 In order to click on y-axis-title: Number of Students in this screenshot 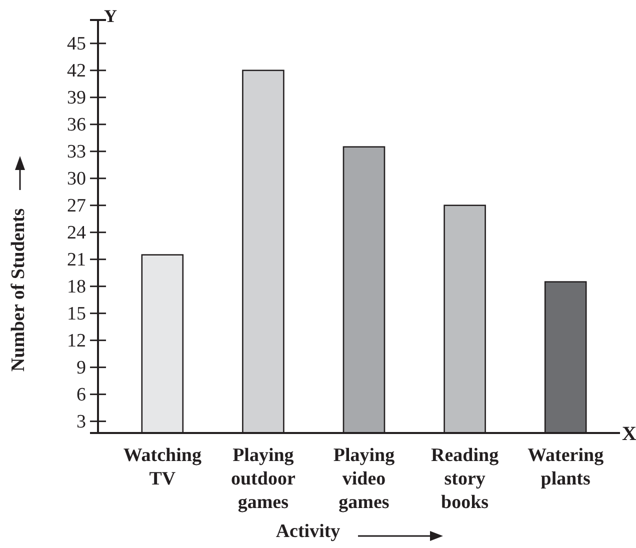, I will do `click(18, 290)`.